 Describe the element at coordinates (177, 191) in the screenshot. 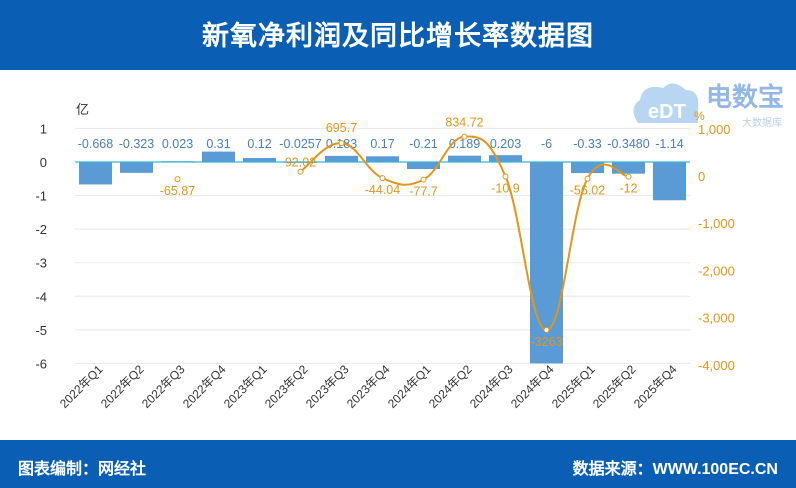

I see `line-label: -65.87` at that location.